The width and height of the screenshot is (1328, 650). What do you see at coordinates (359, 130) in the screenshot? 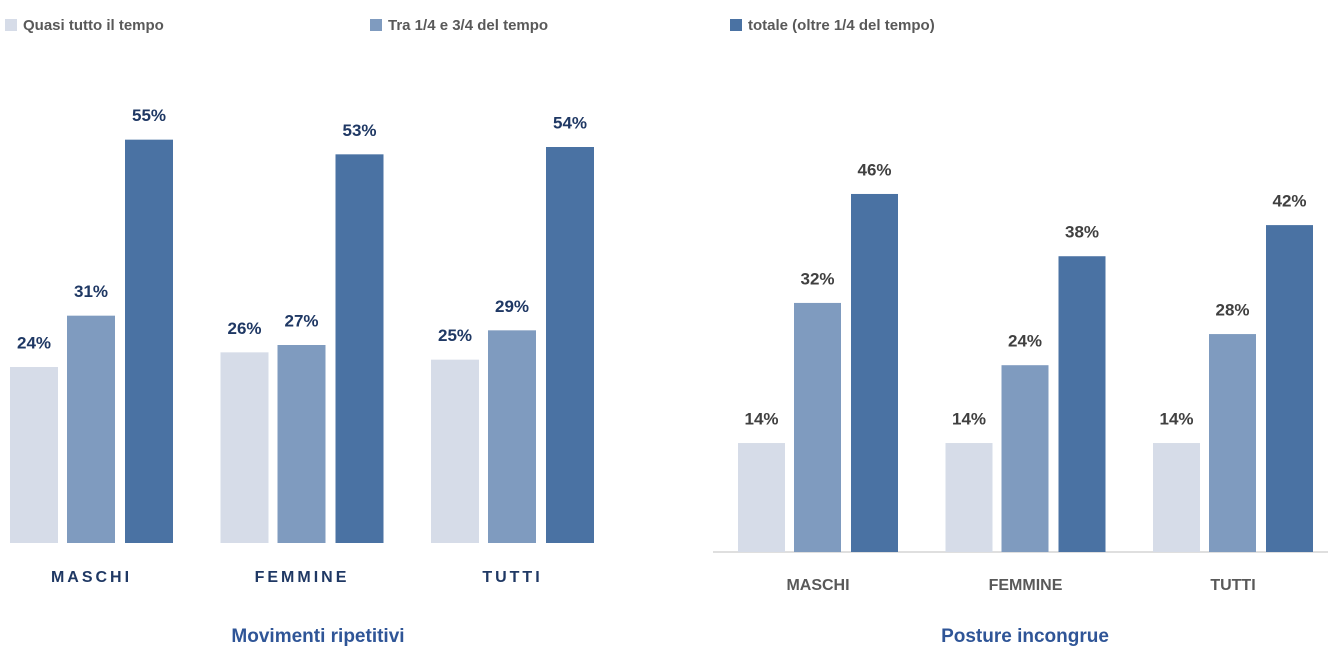
I see `data-label: 53%` at bounding box center [359, 130].